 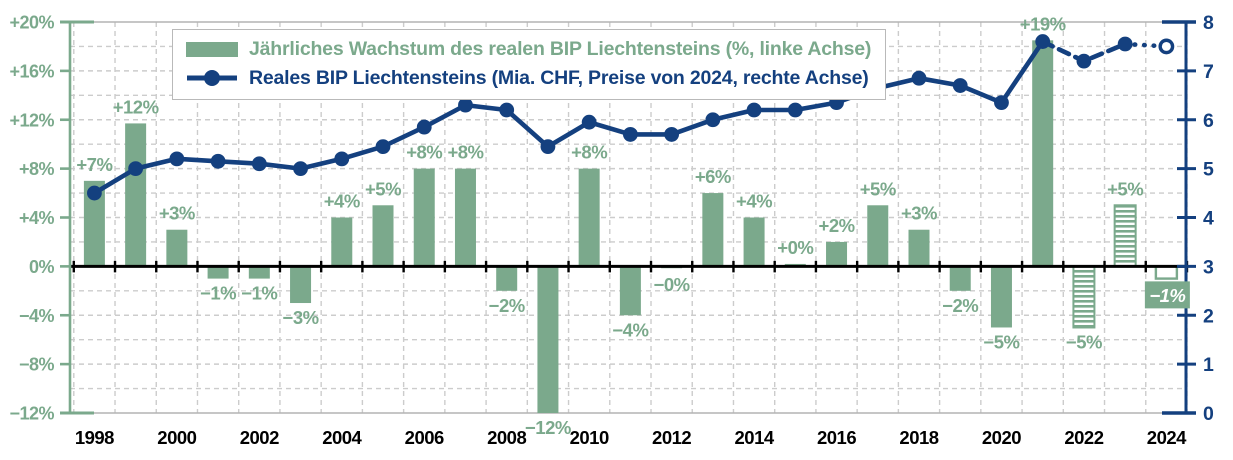 What do you see at coordinates (465, 105) in the screenshot?
I see `gdp-marker-2007` at bounding box center [465, 105].